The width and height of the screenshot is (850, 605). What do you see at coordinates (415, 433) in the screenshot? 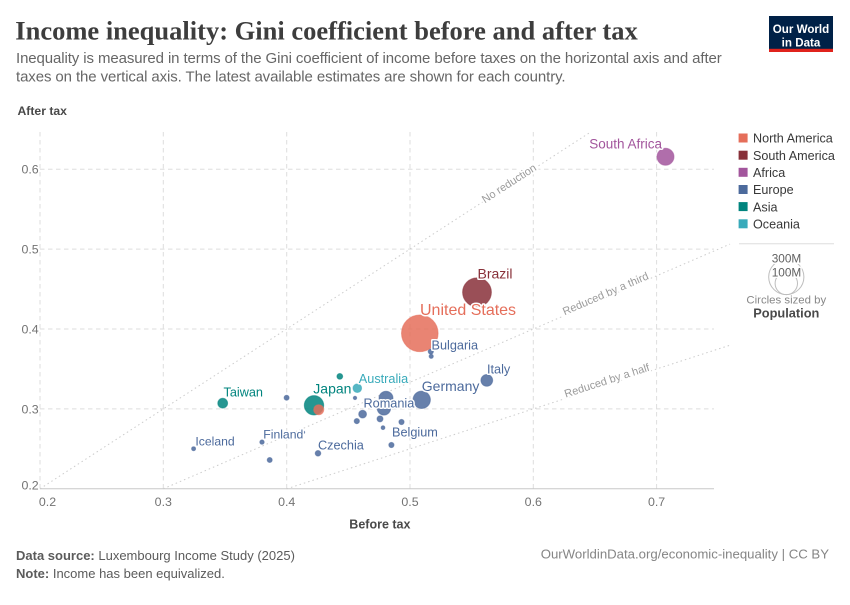
I see `svg-text: Belgium` at bounding box center [415, 433].